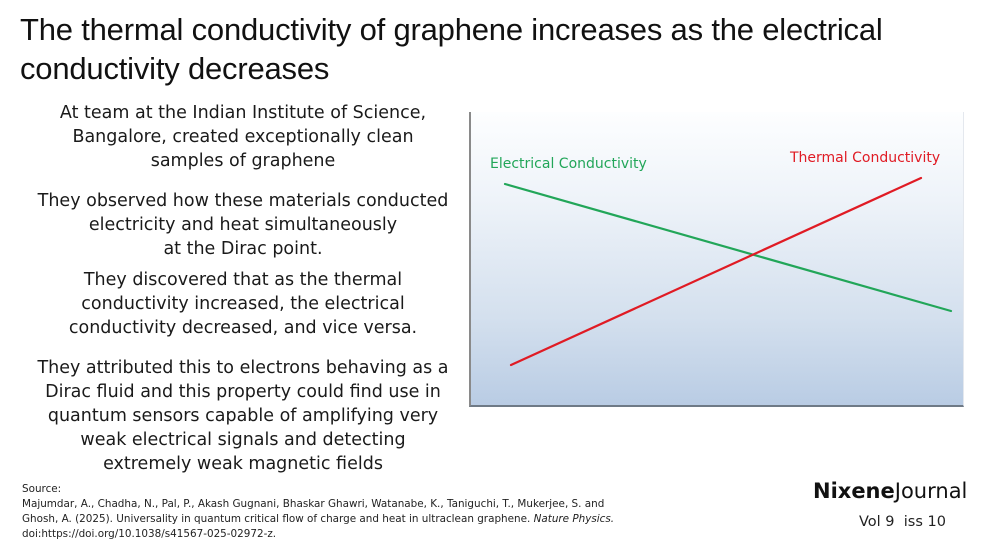 The height and width of the screenshot is (548, 1000). Describe the element at coordinates (574, 519) in the screenshot. I see `citation-journal: Nature Physics.` at that location.